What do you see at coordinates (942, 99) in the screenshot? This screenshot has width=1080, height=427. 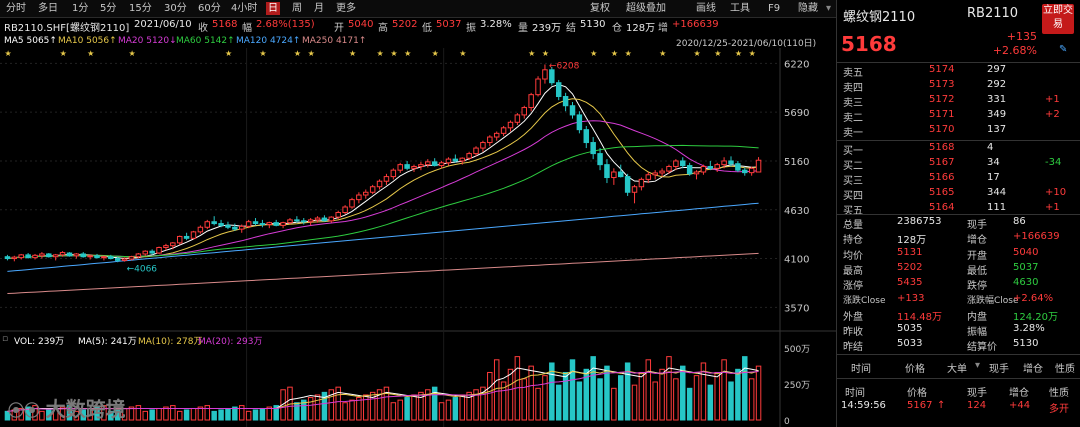 I see `ask-price: 5172` at bounding box center [942, 99].